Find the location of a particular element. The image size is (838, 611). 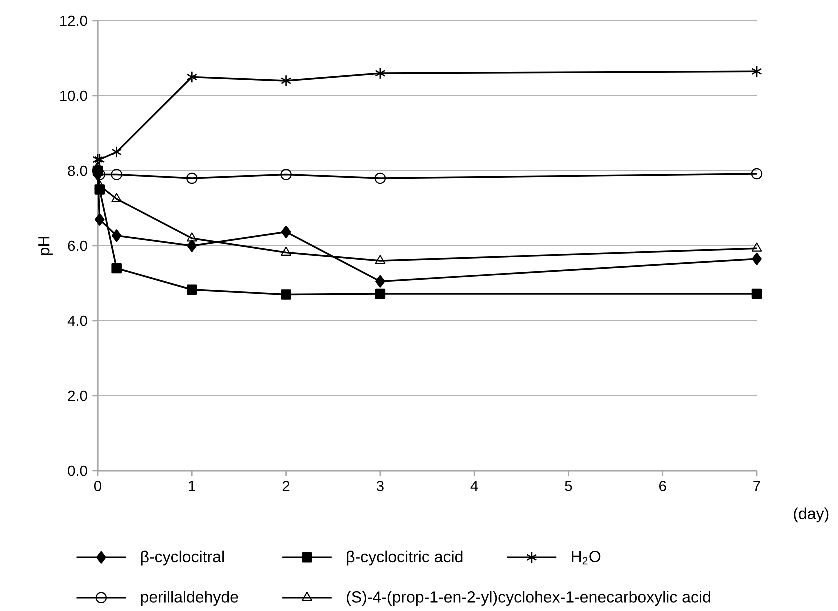

x-tick-label: 5 is located at coordinates (568, 486).